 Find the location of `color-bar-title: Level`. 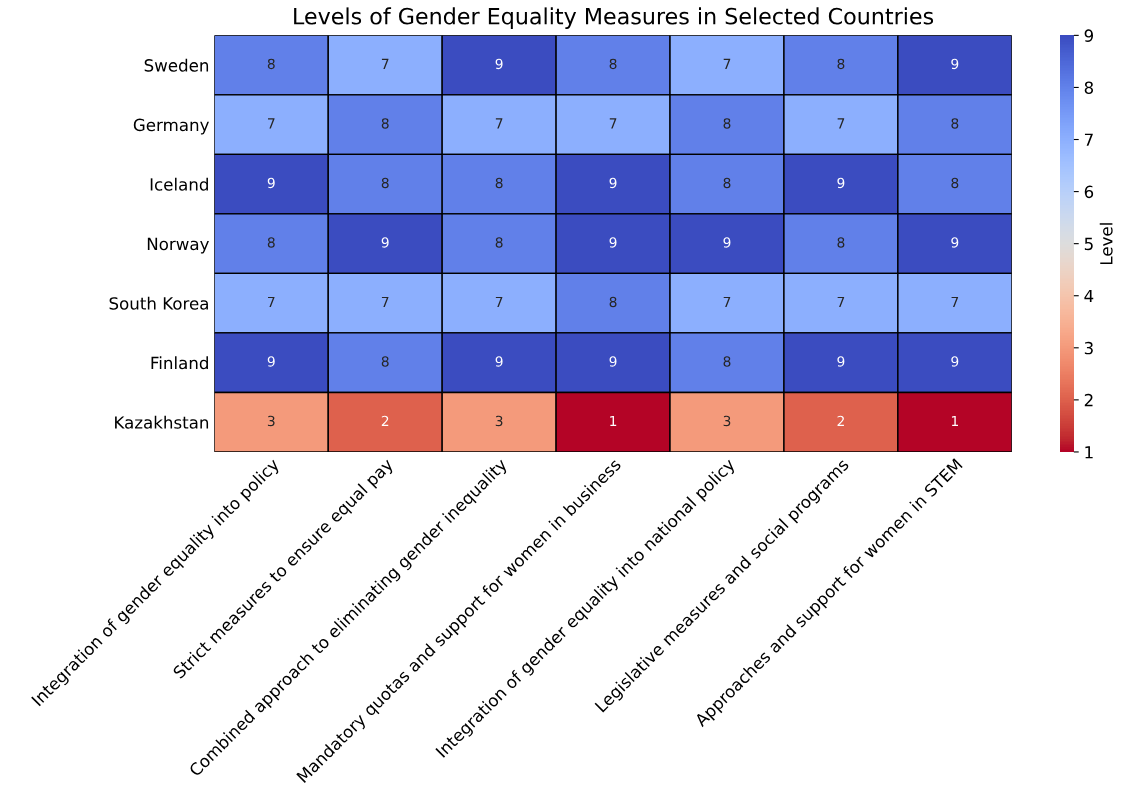

color-bar-title: Level is located at coordinates (1106, 244).